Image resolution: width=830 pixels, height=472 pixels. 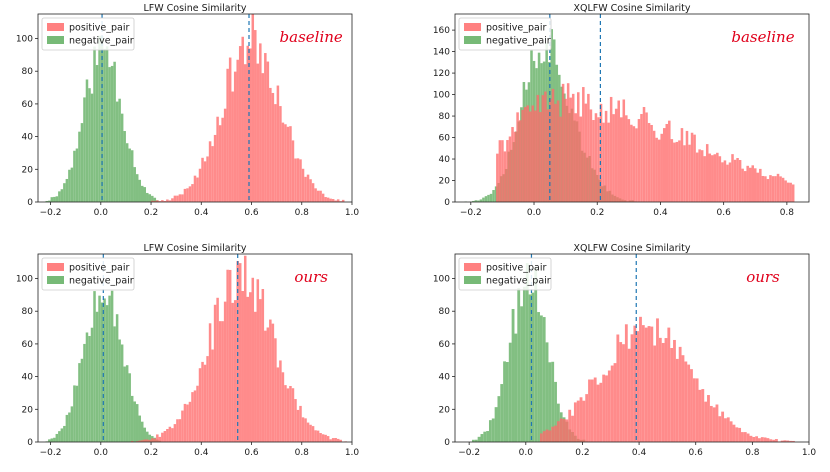 I want to click on annotation-ours: ours, so click(x=311, y=277).